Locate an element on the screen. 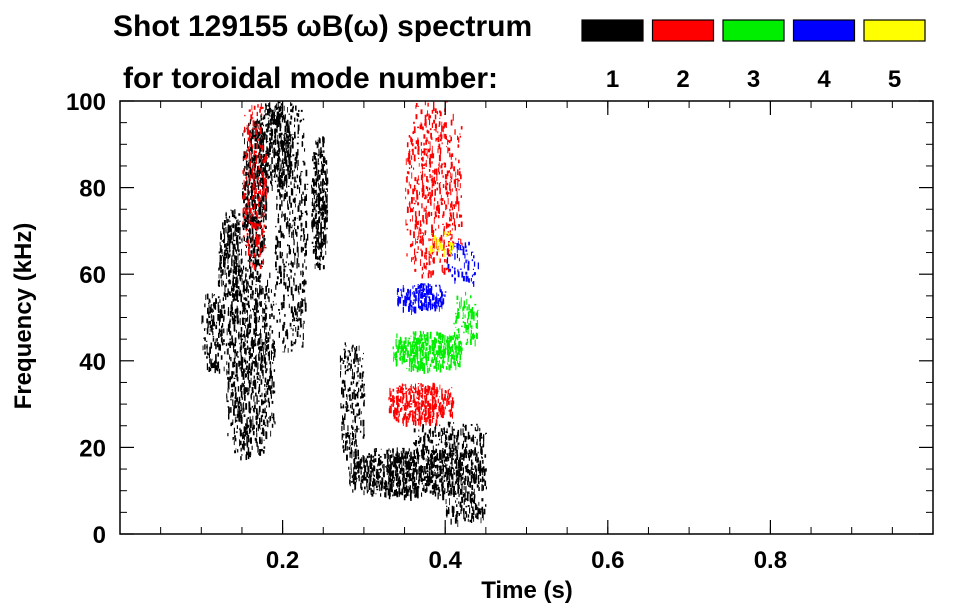  series-3-region-0-marks is located at coordinates (427, 352).